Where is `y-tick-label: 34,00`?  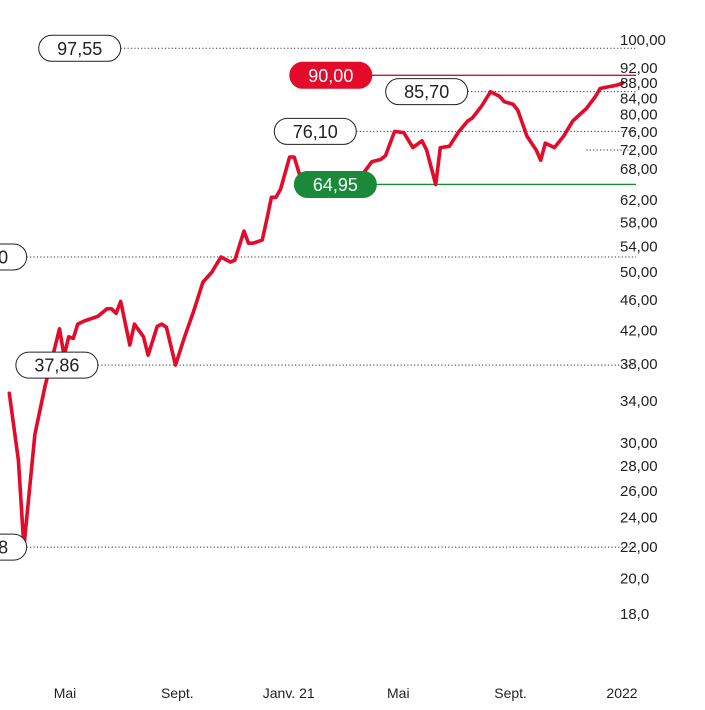
y-tick-label: 34,00 is located at coordinates (639, 401).